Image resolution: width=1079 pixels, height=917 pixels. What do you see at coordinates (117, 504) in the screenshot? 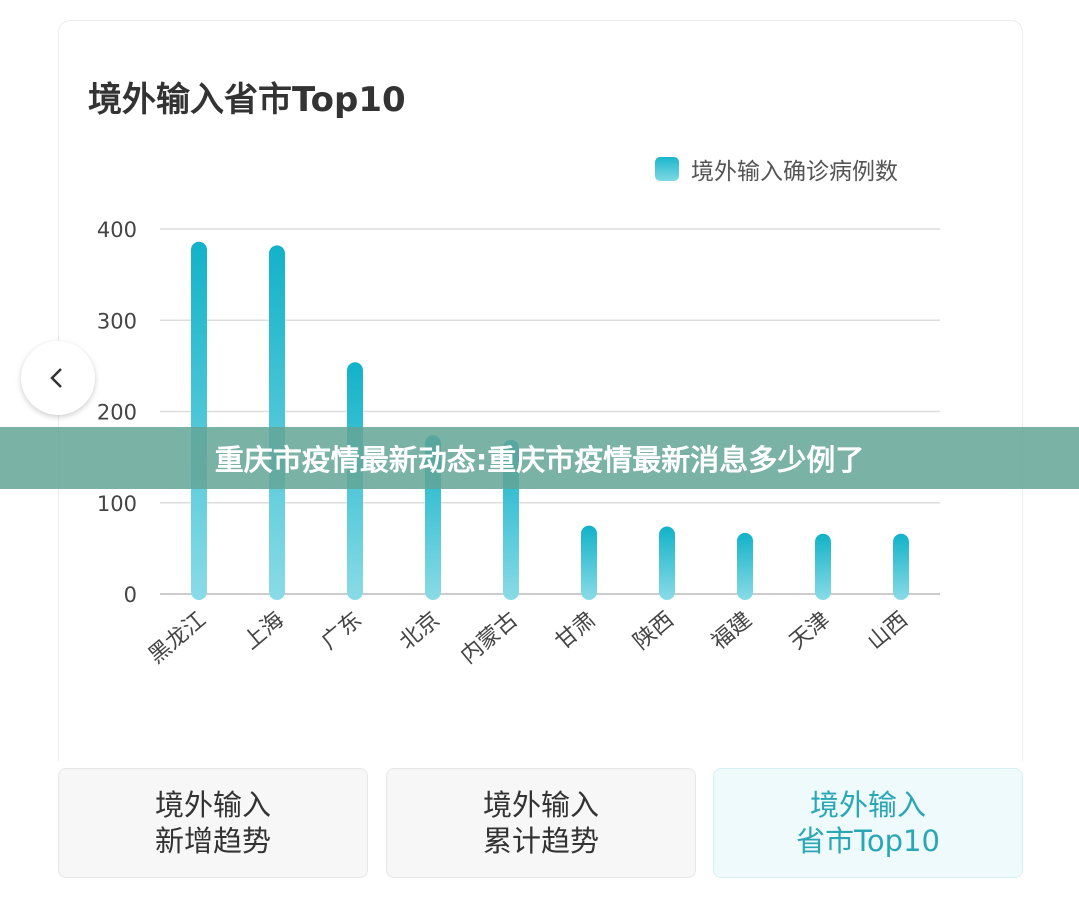
I see `y-tick-label: 100` at bounding box center [117, 504].